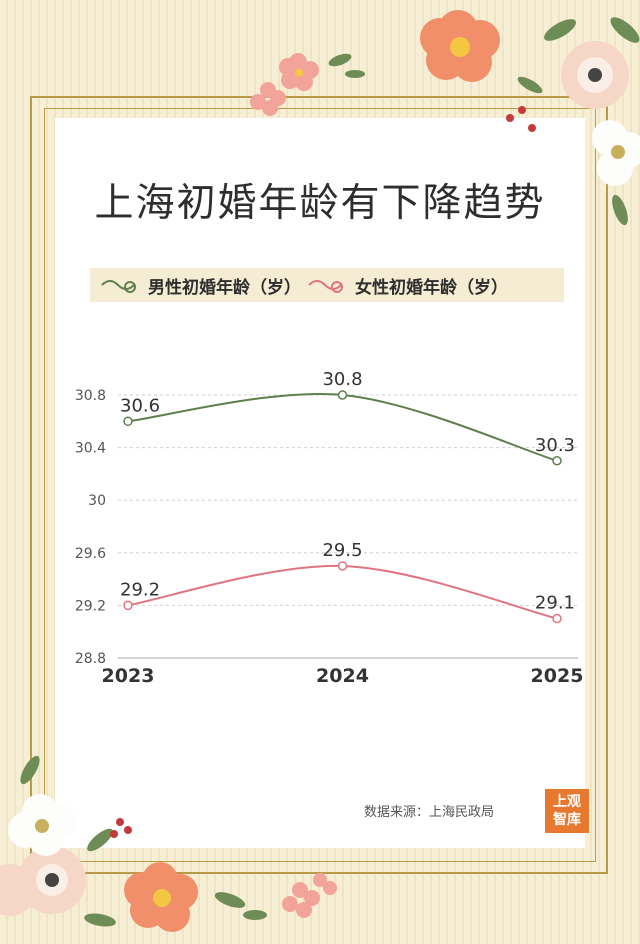 The width and height of the screenshot is (640, 944). Describe the element at coordinates (555, 603) in the screenshot. I see `data-label: 29.1` at that location.